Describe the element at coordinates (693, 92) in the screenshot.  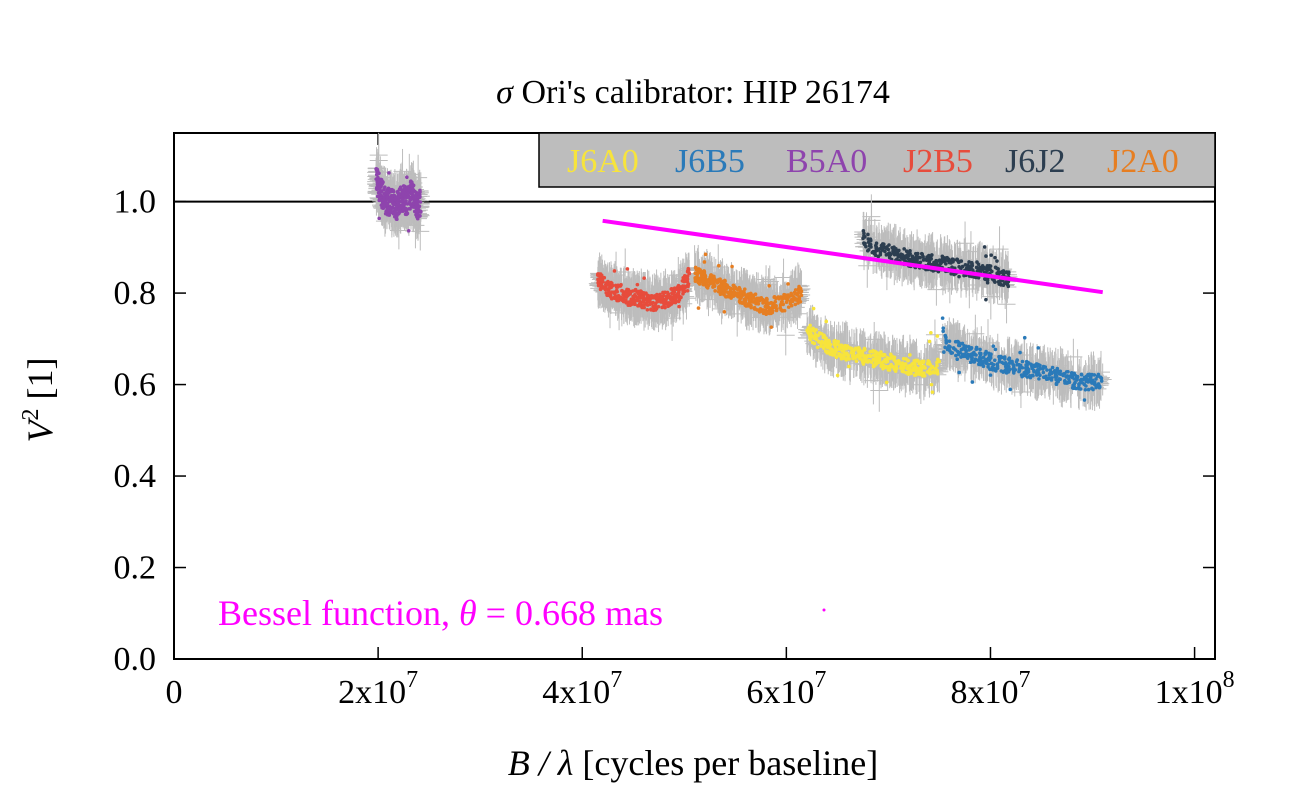
I see `chart-title: σ Ori's calibrator: HIP 26174` at that location.